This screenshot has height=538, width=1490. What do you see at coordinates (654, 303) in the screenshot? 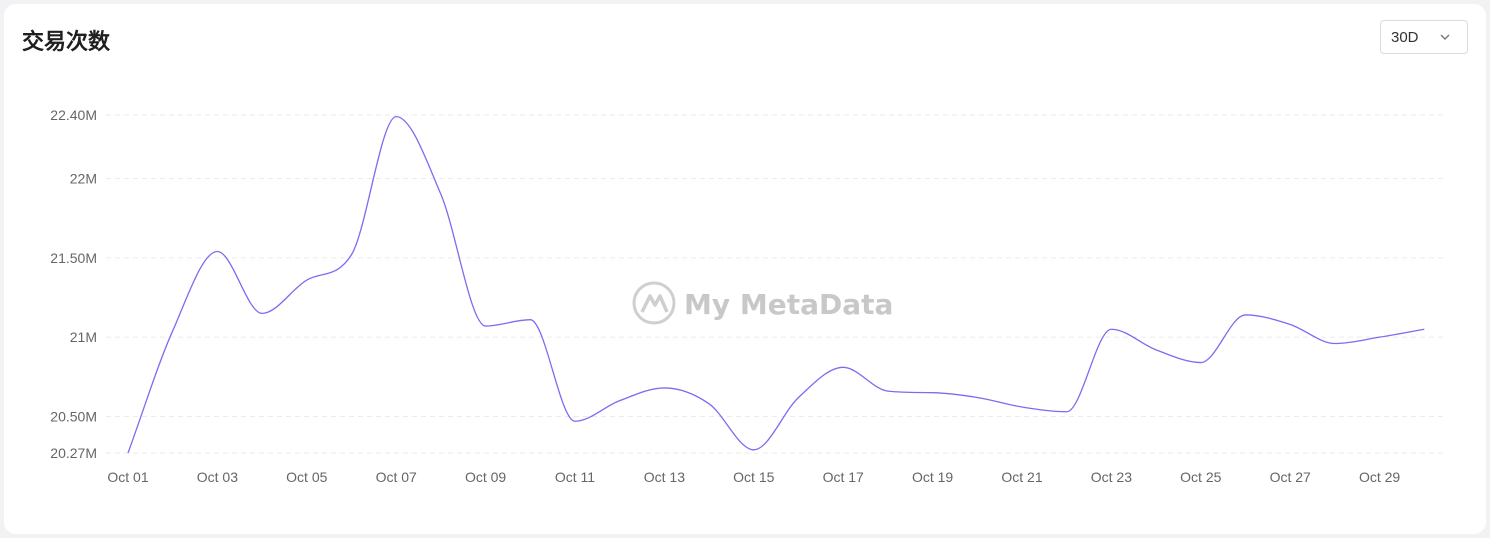
I see `watermark-logo-icon` at bounding box center [654, 303].